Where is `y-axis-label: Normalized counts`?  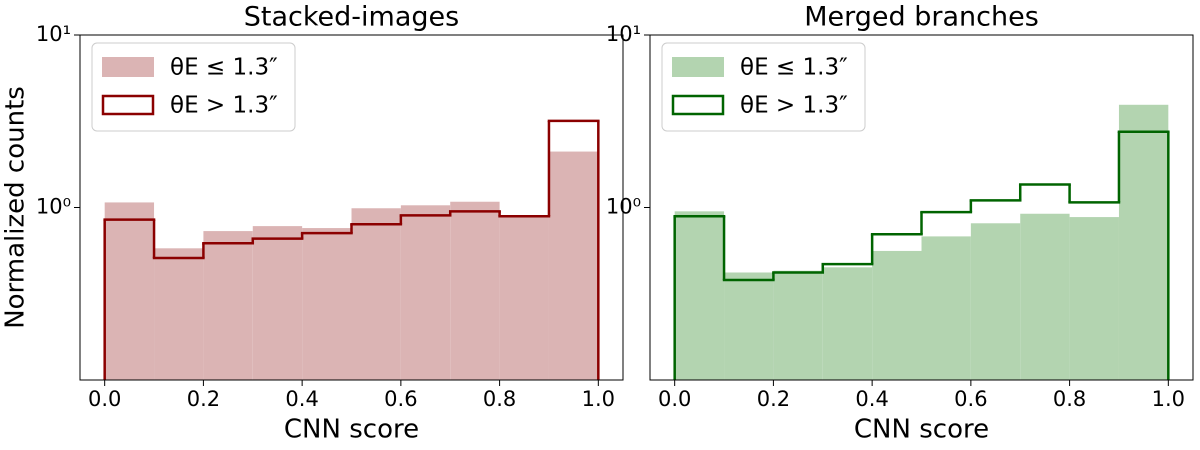
y-axis-label: Normalized counts is located at coordinates (16, 207).